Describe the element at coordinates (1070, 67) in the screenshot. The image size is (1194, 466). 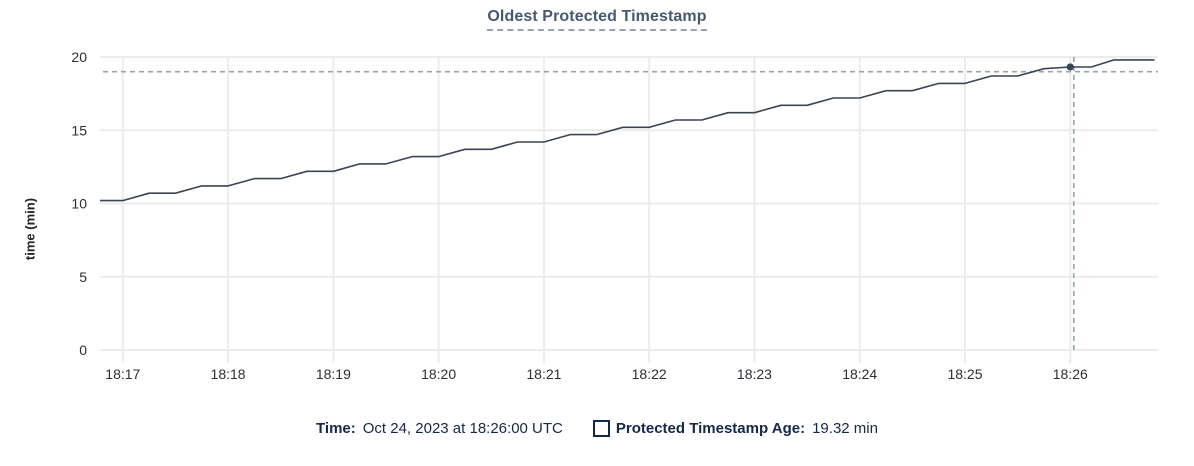
I see `highlighted-data-point` at that location.